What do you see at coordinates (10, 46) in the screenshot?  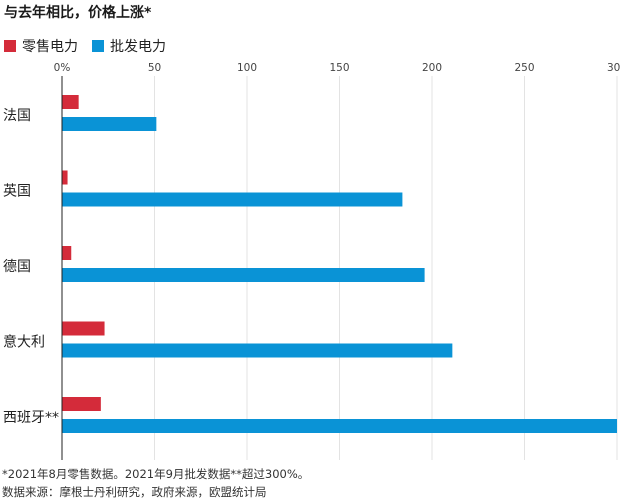 I see `legend-swatch-retail` at bounding box center [10, 46].